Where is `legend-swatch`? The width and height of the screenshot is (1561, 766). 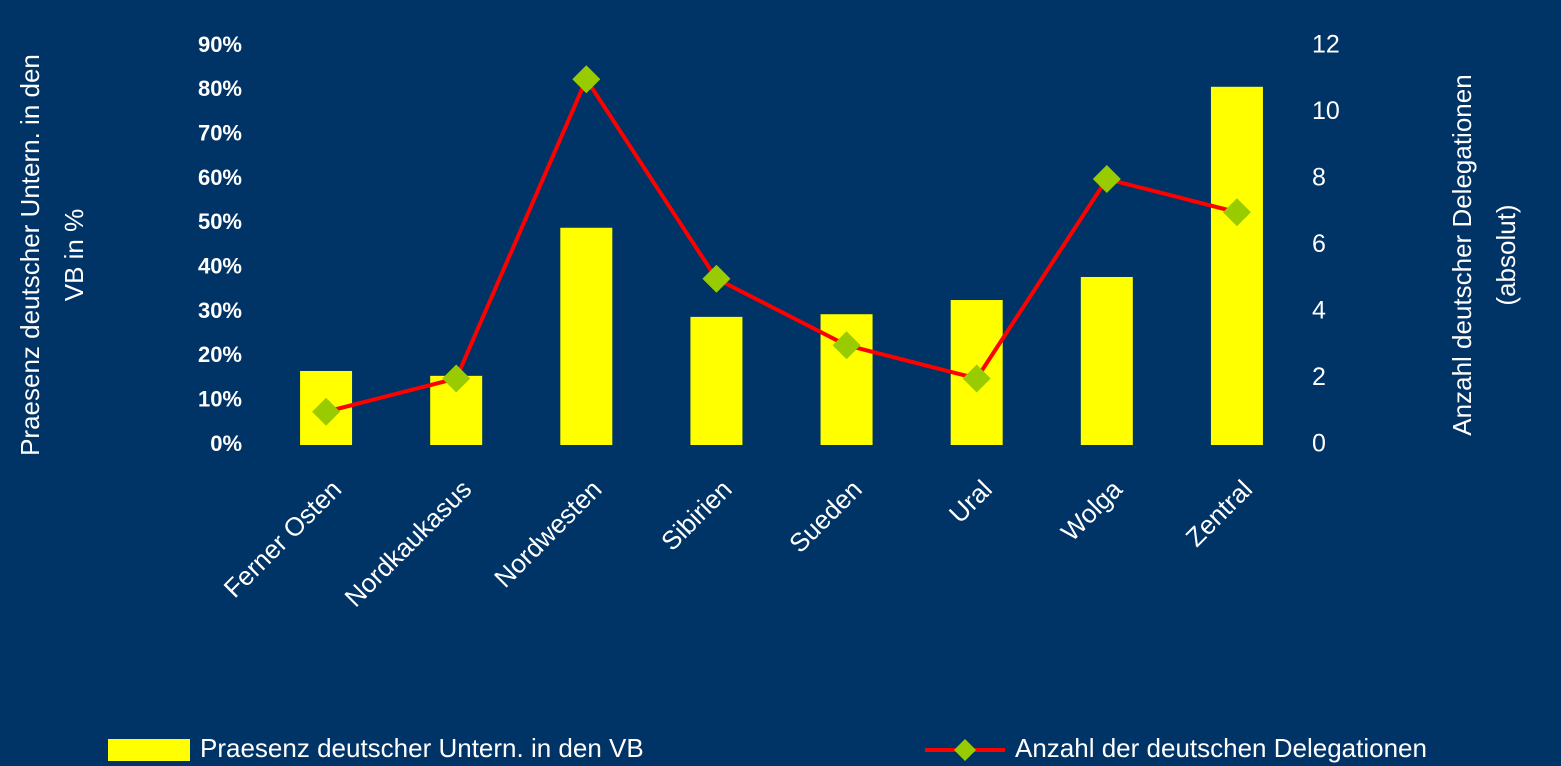
legend-swatch is located at coordinates (149, 750).